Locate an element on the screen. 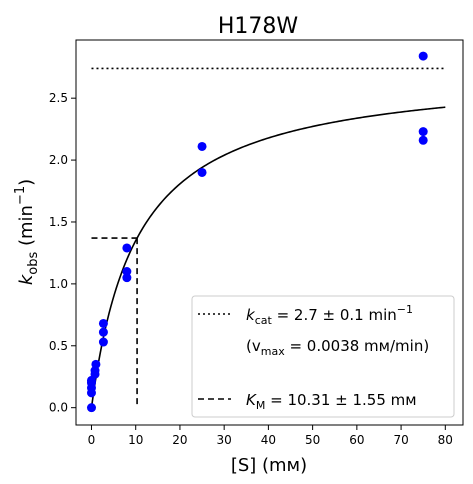 The width and height of the screenshot is (473, 484). x-tick-label: 80 is located at coordinates (445, 440).